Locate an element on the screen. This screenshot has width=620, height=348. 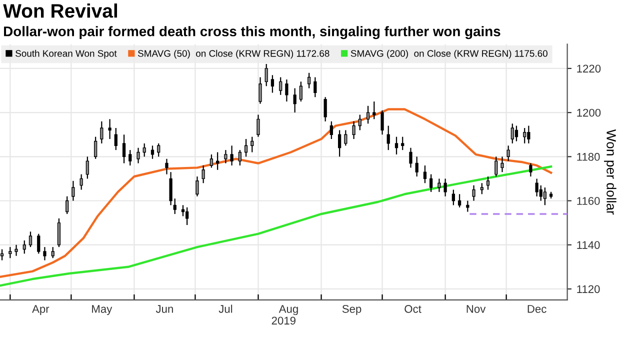
x-tick-label: Nov is located at coordinates (476, 309).